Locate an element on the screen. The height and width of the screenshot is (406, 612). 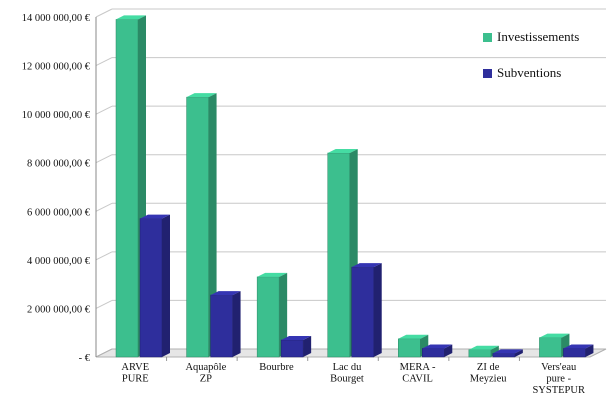
x-tick-label: Aquapôle ZP is located at coordinates (205, 373).